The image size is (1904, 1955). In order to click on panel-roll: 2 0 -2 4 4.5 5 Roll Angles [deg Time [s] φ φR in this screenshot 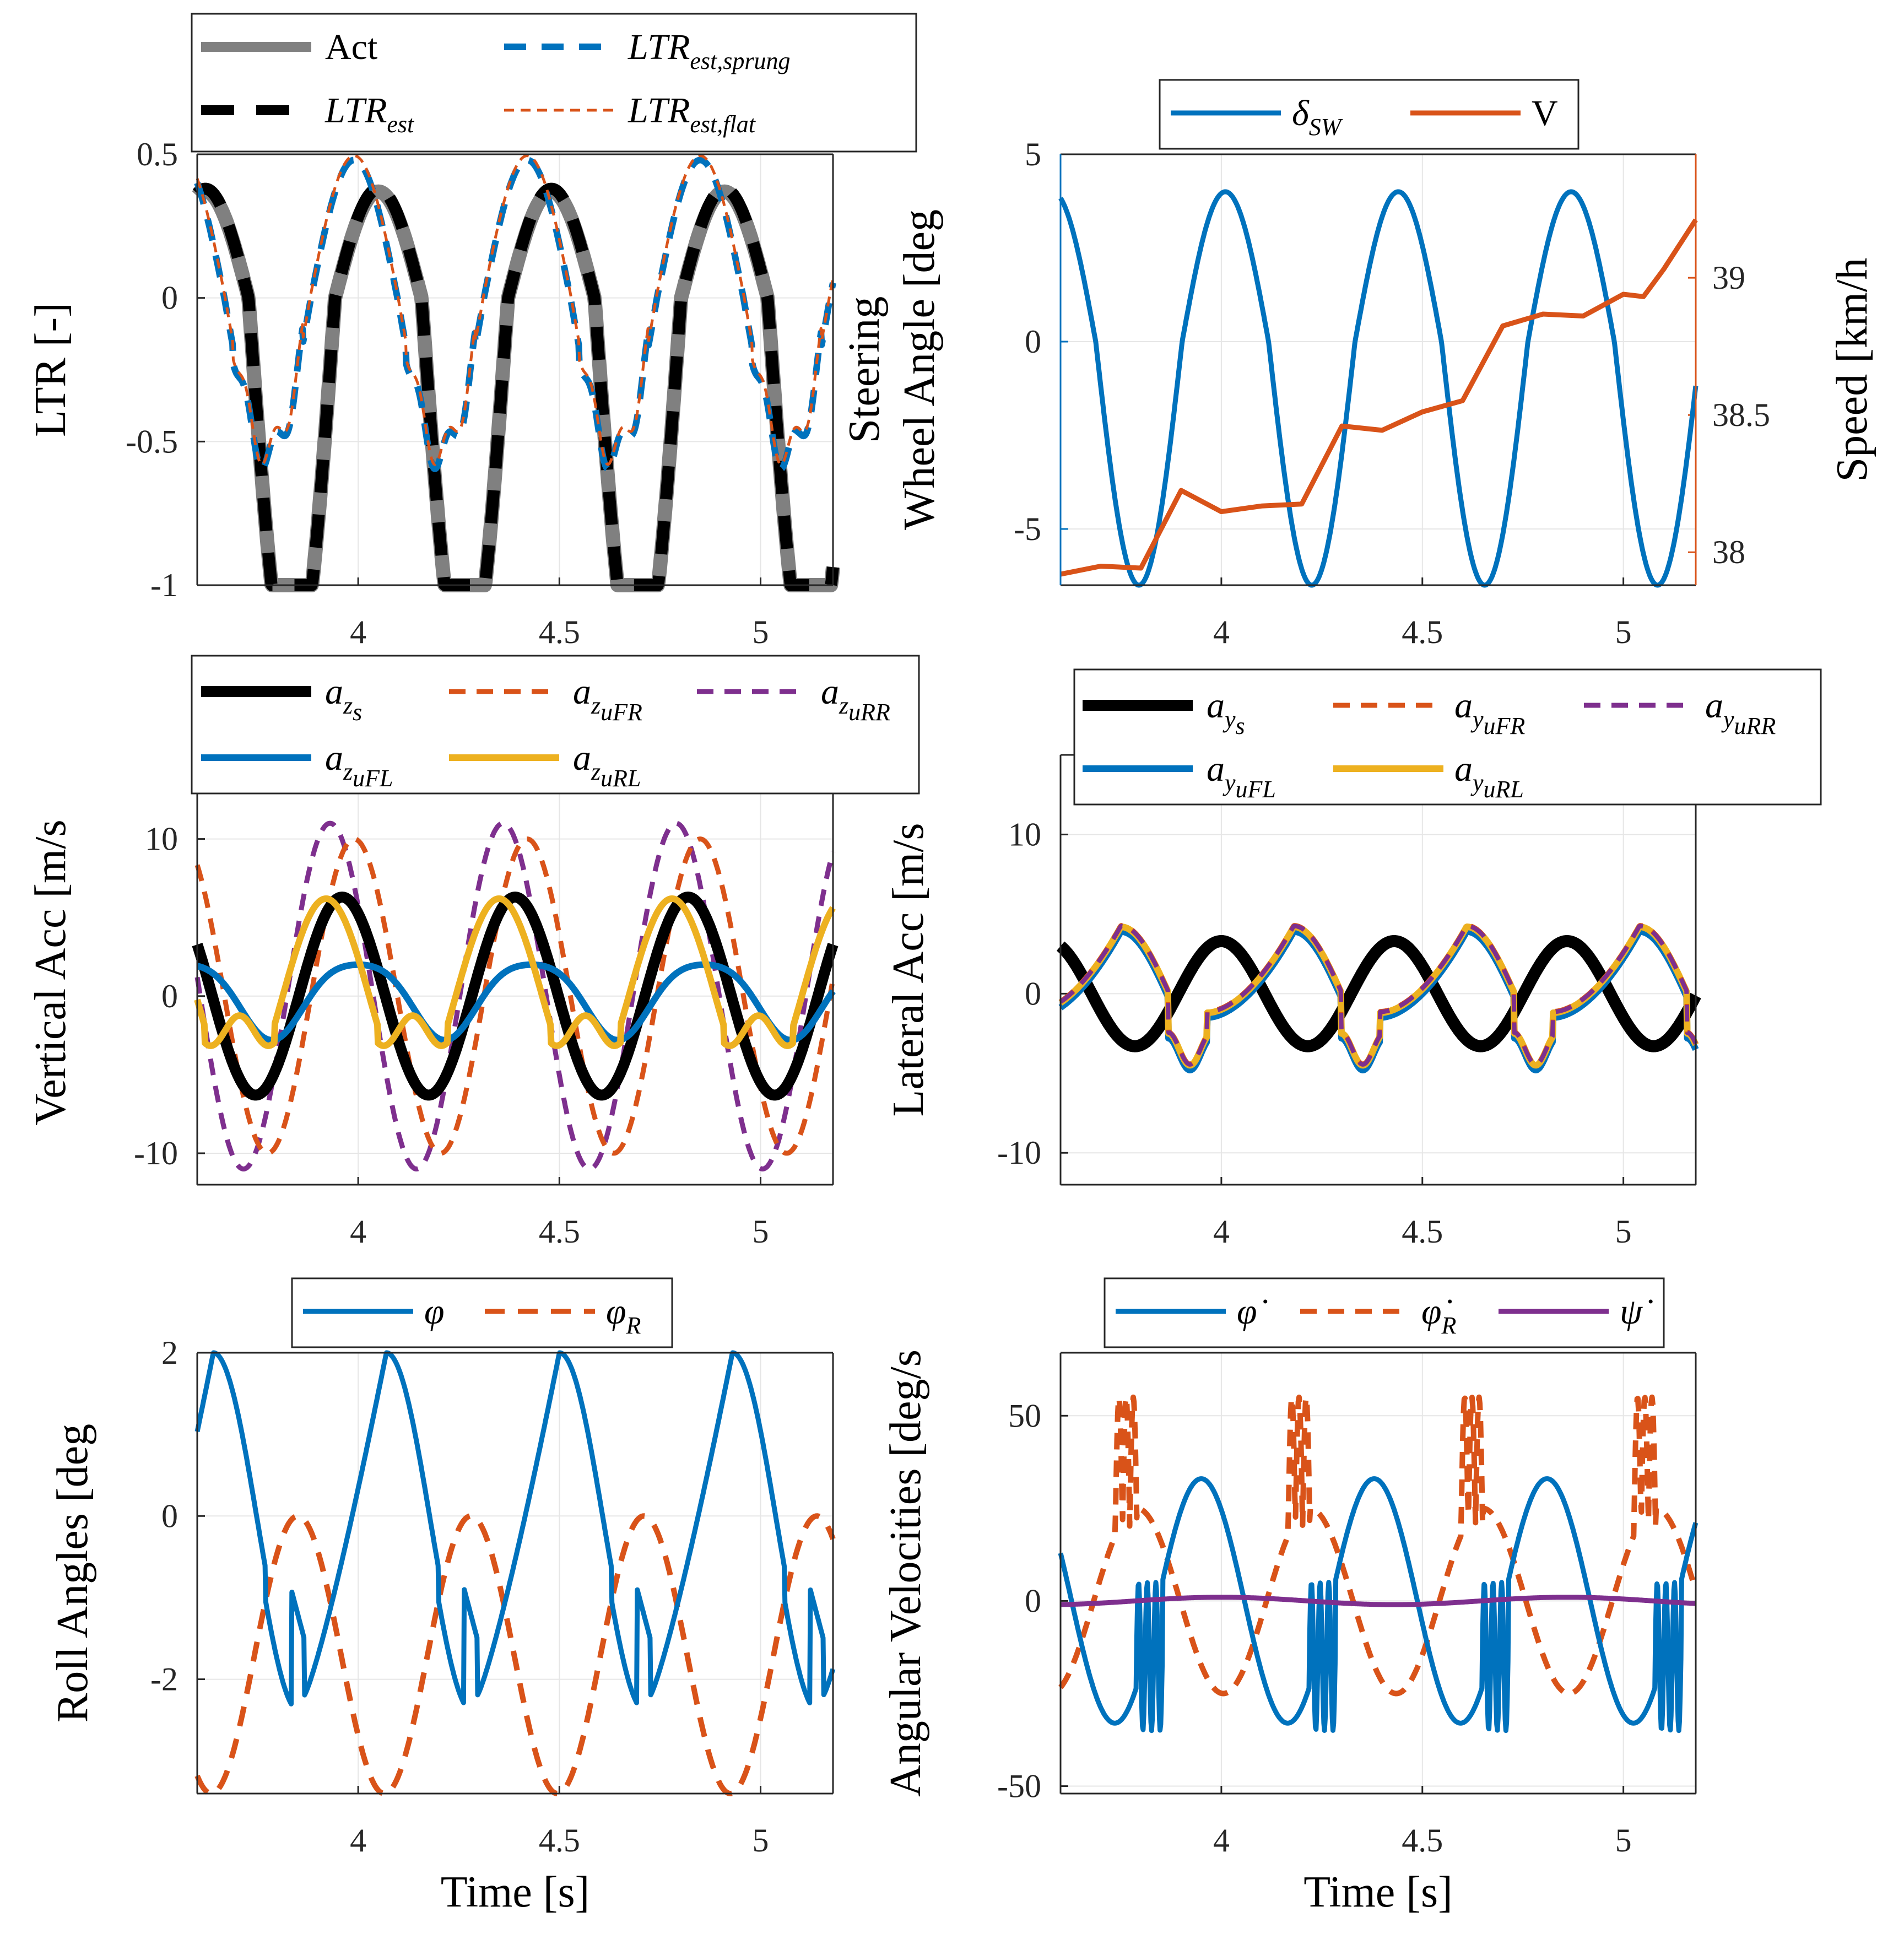, I will do `click(442, 1596)`.